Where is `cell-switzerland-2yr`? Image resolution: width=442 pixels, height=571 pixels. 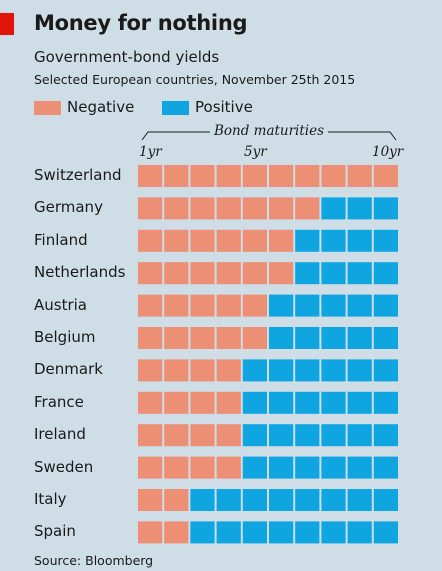
cell-switzerland-2yr is located at coordinates (176, 176).